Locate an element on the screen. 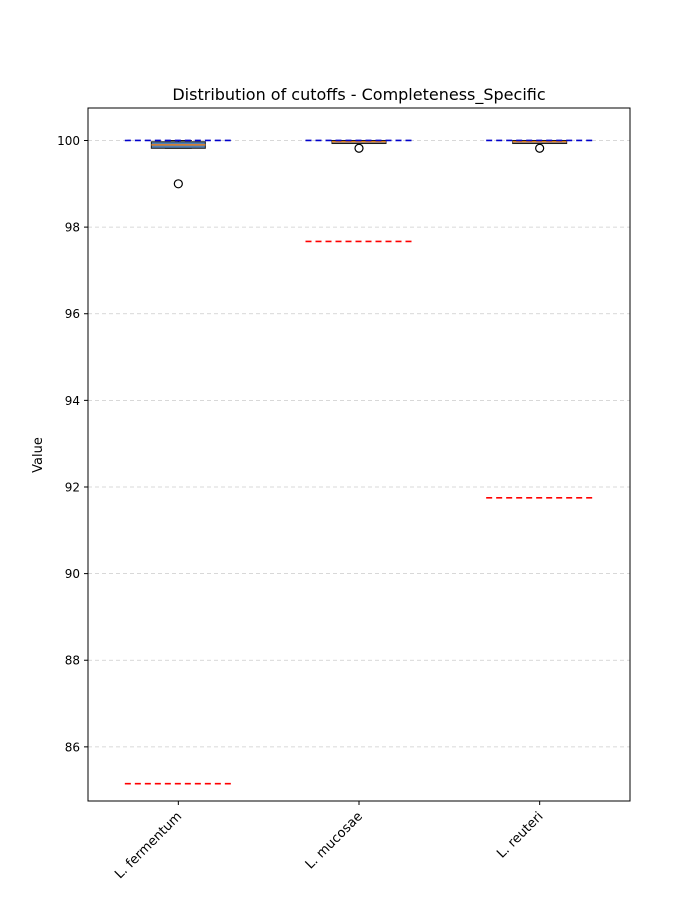 The width and height of the screenshot is (700, 900). y-axis-ticks: 86 88 90 92 94 96 98 100 is located at coordinates (72, 444).